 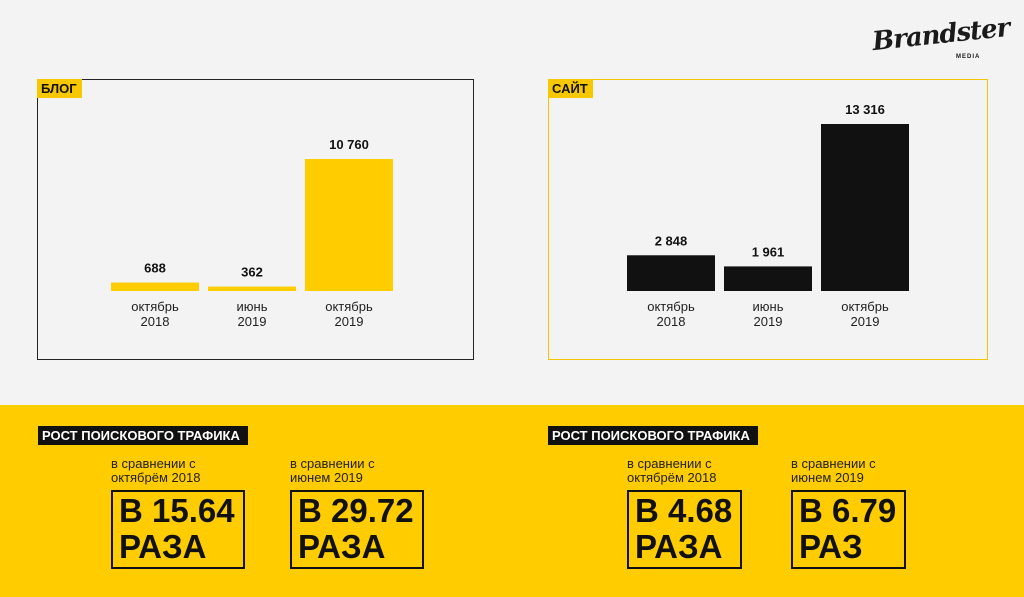 I want to click on bar-value-label: 1 961, so click(x=768, y=251).